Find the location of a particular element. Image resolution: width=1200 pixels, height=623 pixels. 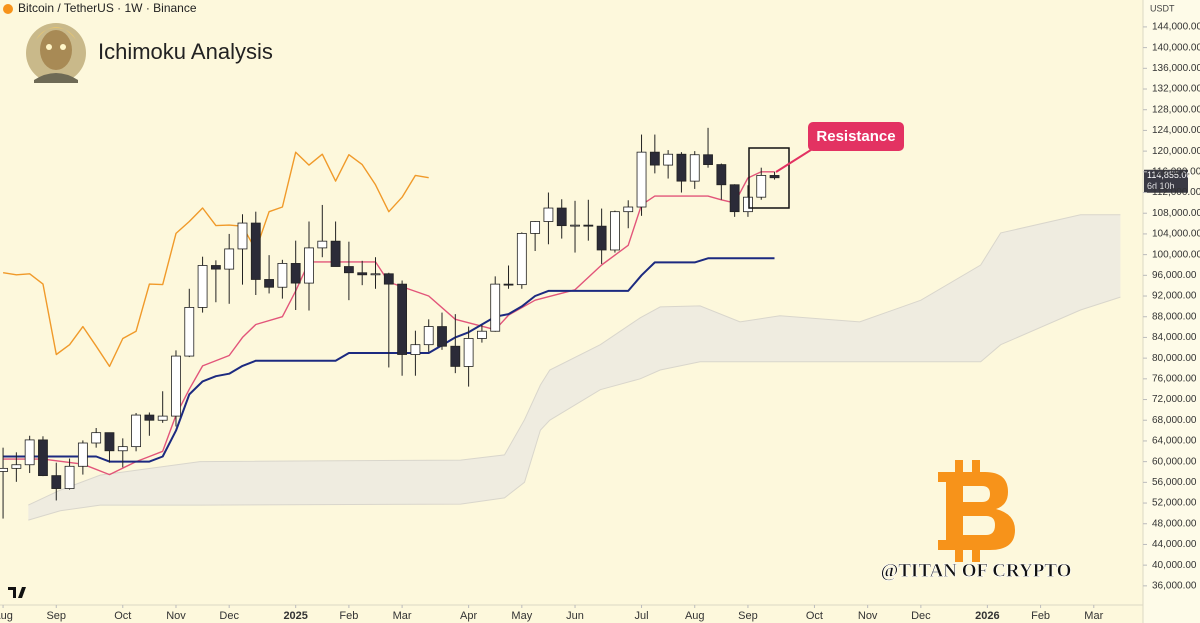

indicator-line is located at coordinates (215, 259).